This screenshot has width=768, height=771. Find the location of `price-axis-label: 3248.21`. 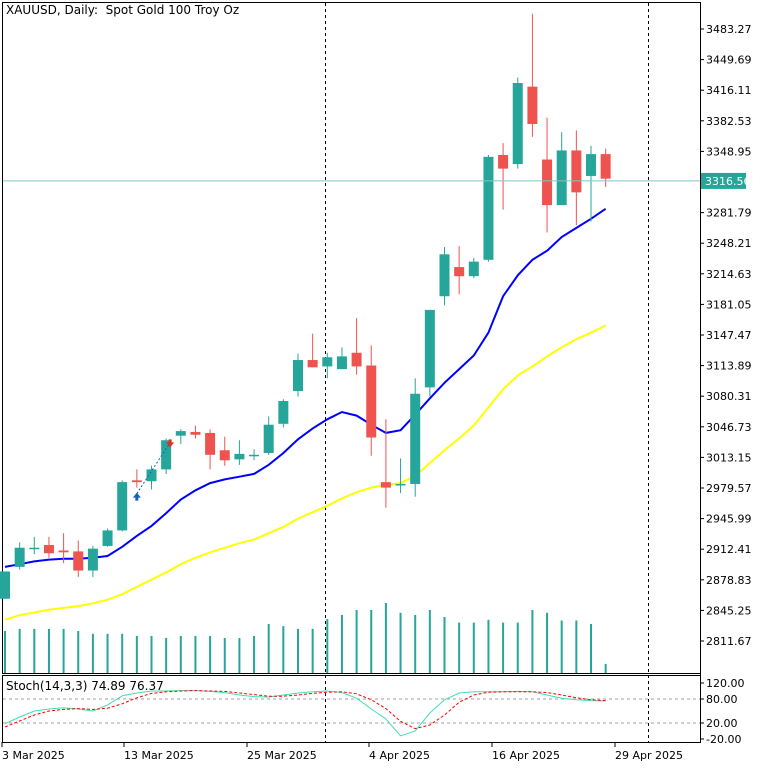

price-axis-label: 3248.21 is located at coordinates (729, 243).